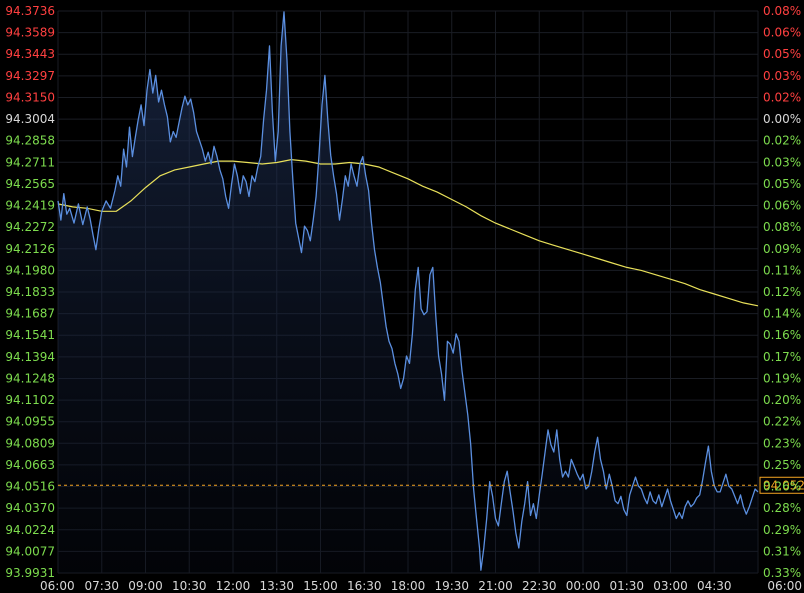 Image resolution: width=804 pixels, height=593 pixels. I want to click on y-percent-label: 0.12%, so click(782, 292).